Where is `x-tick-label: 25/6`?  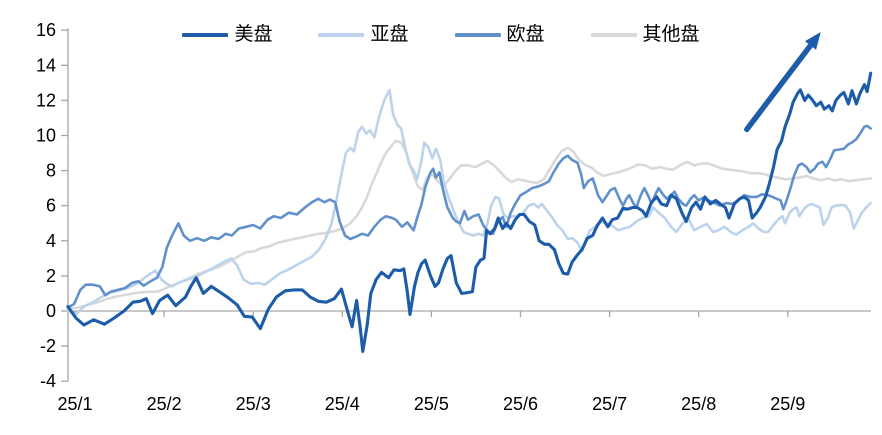
x-tick-label: 25/6 is located at coordinates (520, 404).